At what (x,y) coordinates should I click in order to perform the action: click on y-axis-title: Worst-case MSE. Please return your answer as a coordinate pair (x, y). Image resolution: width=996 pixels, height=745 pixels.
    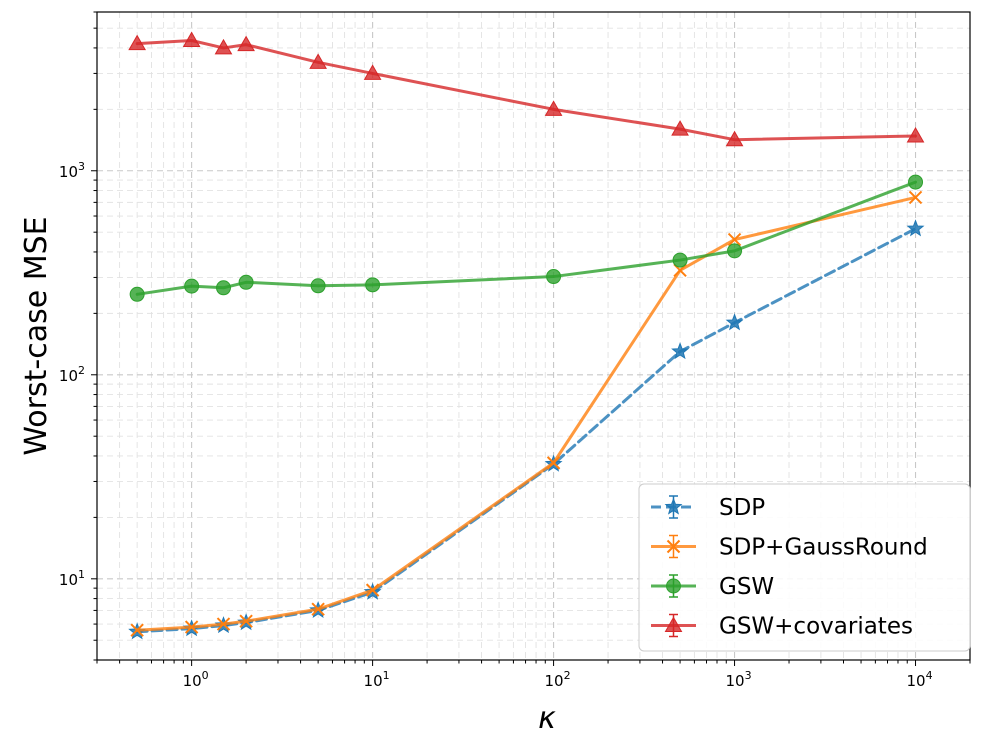
    Looking at the image, I should click on (36, 335).